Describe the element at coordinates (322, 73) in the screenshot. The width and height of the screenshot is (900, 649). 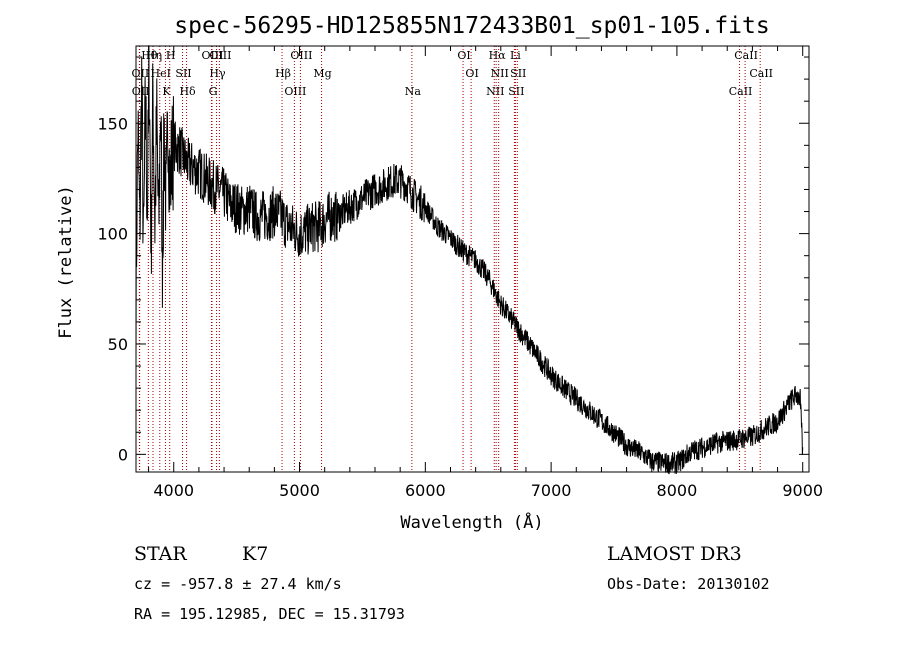
I see `spectral-line-label: Mg` at that location.